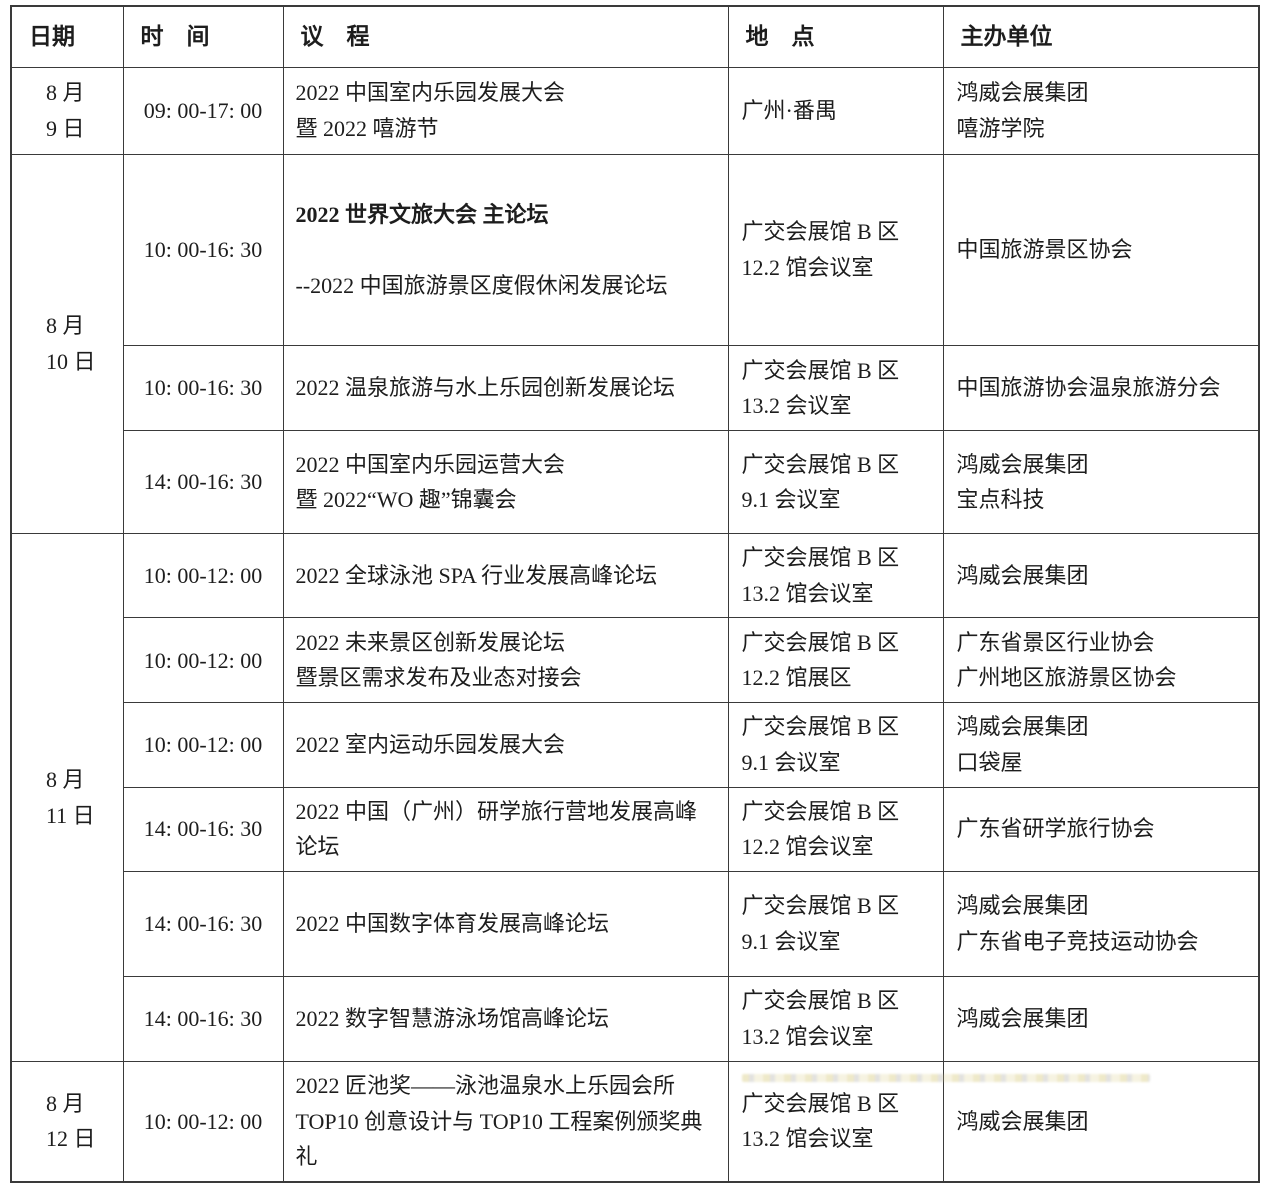 The height and width of the screenshot is (1183, 1268). I want to click on agenda-cell: 2022 世界文旅大会 主论坛 --2022 中国旅游景区度假休闲发展论坛, so click(505, 250).